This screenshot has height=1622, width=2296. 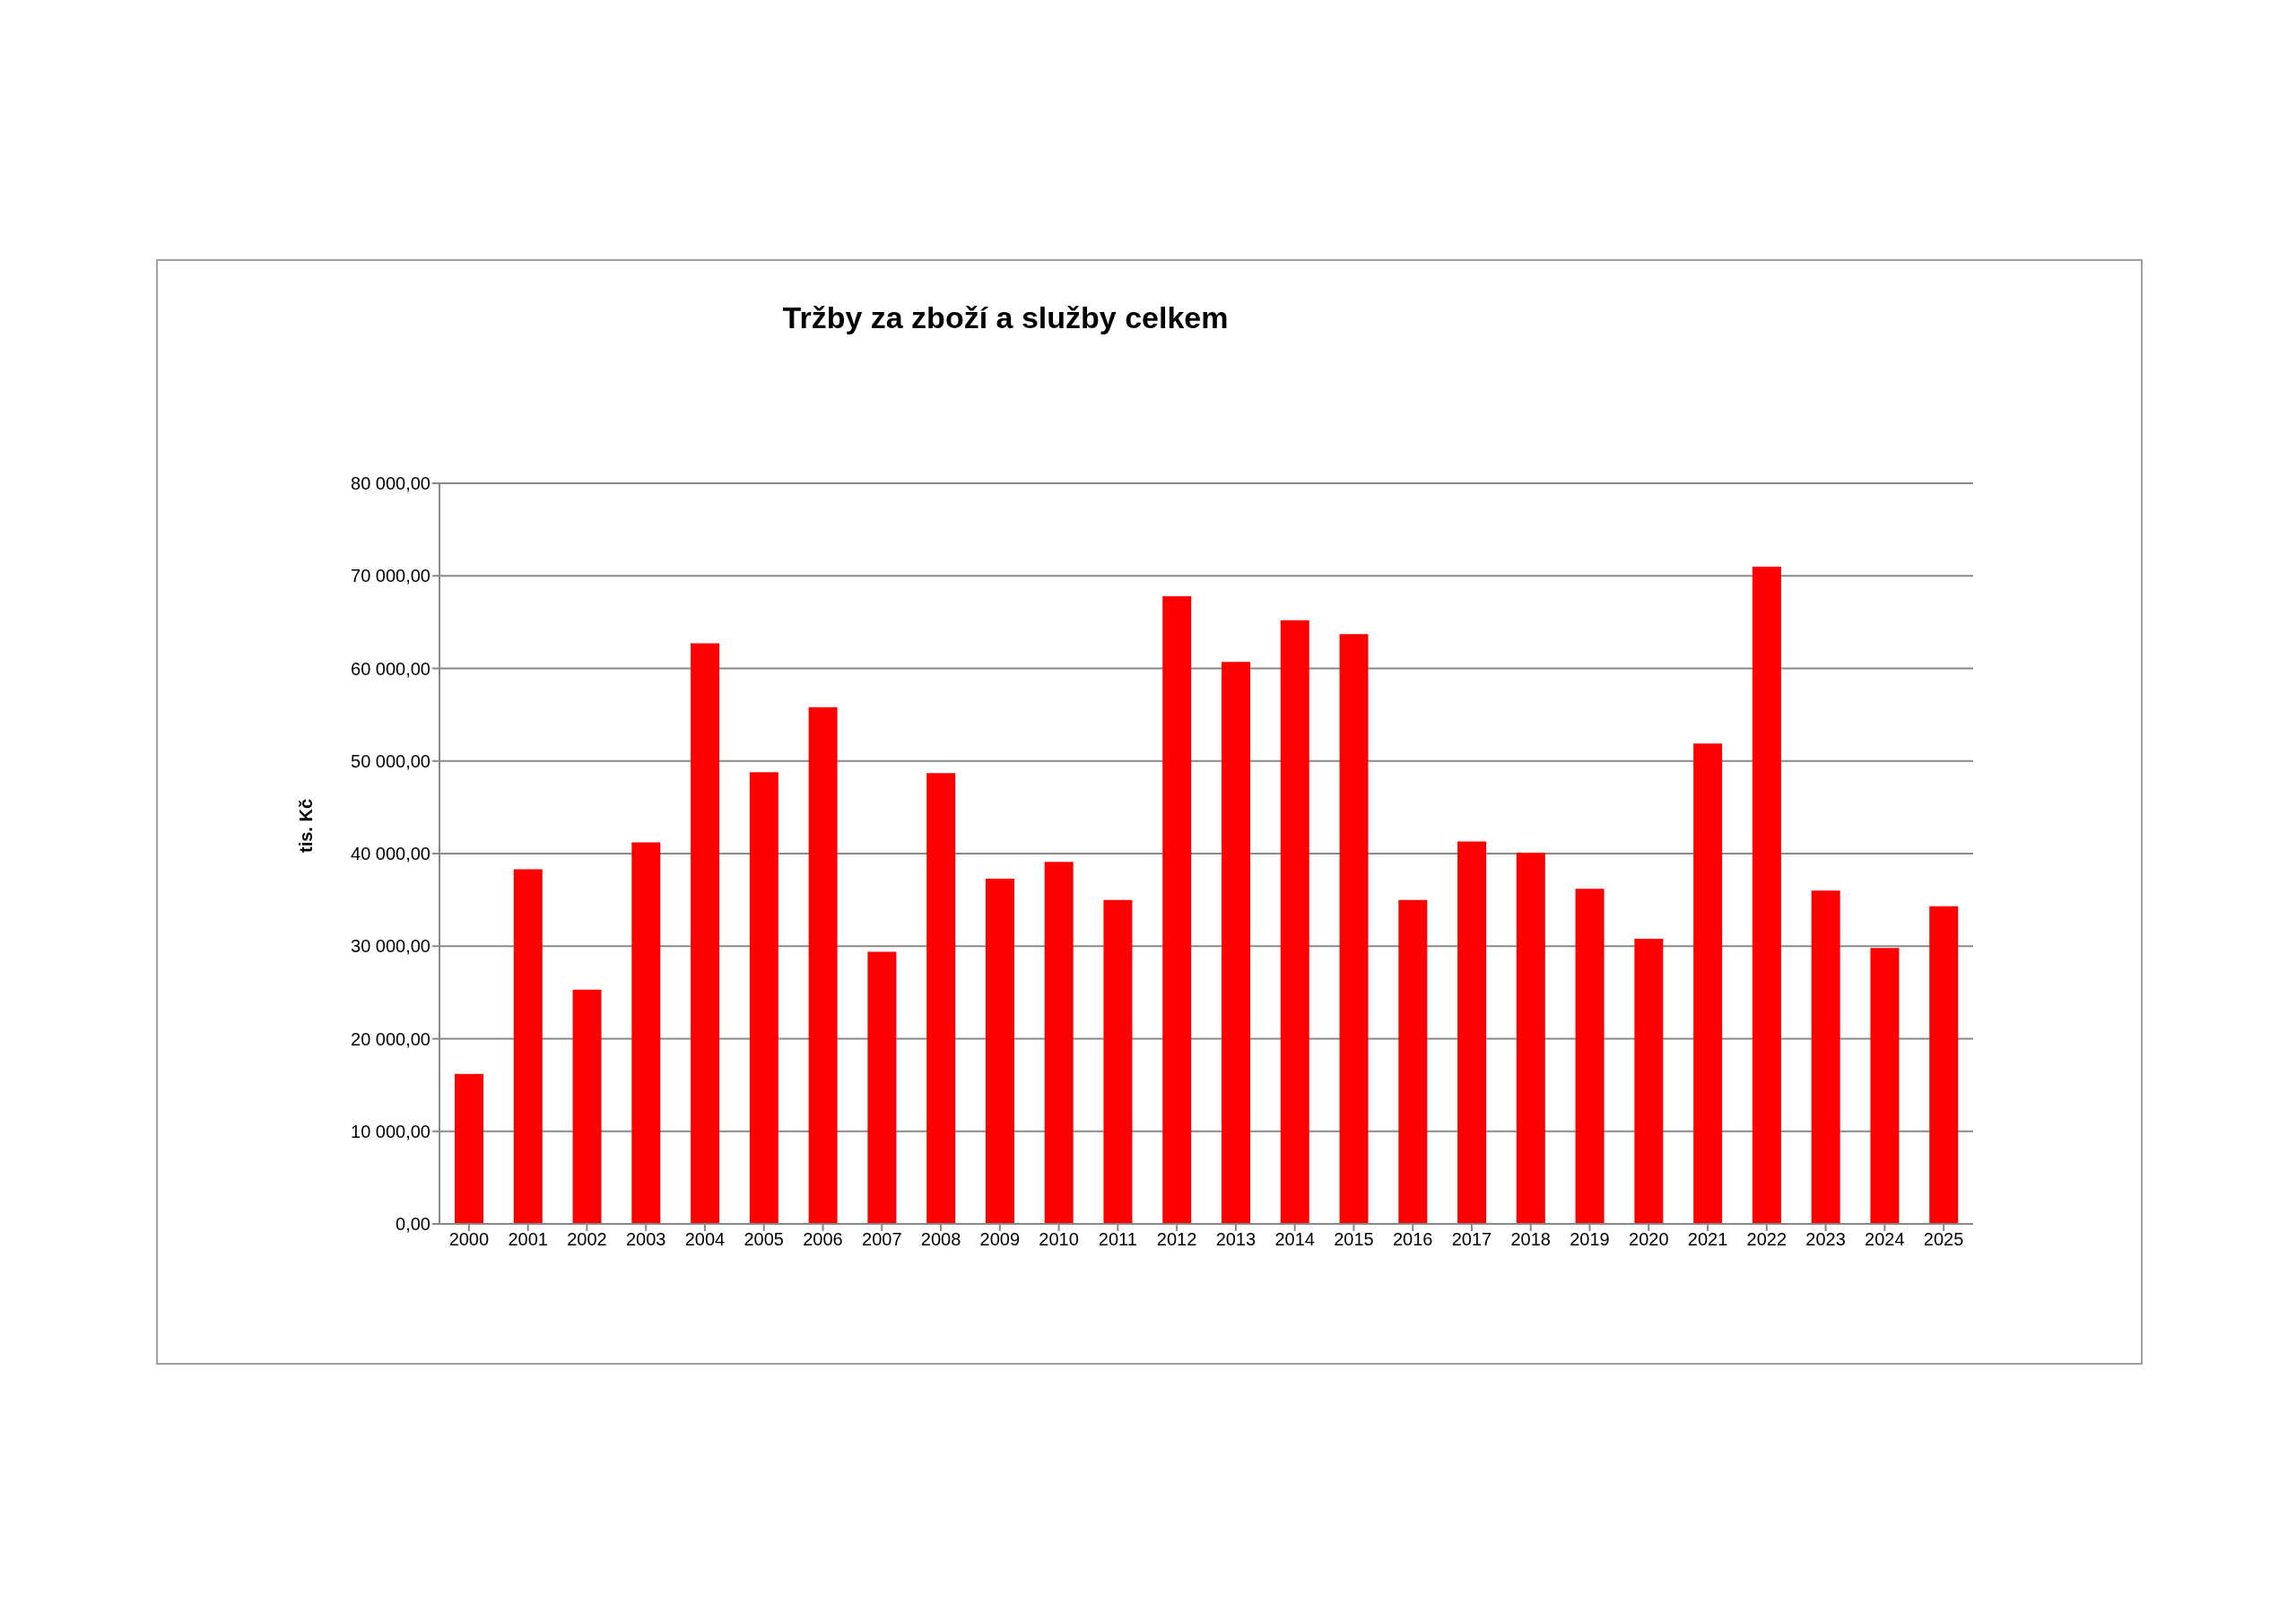 What do you see at coordinates (882, 1239) in the screenshot?
I see `x-tick-label: 2007` at bounding box center [882, 1239].